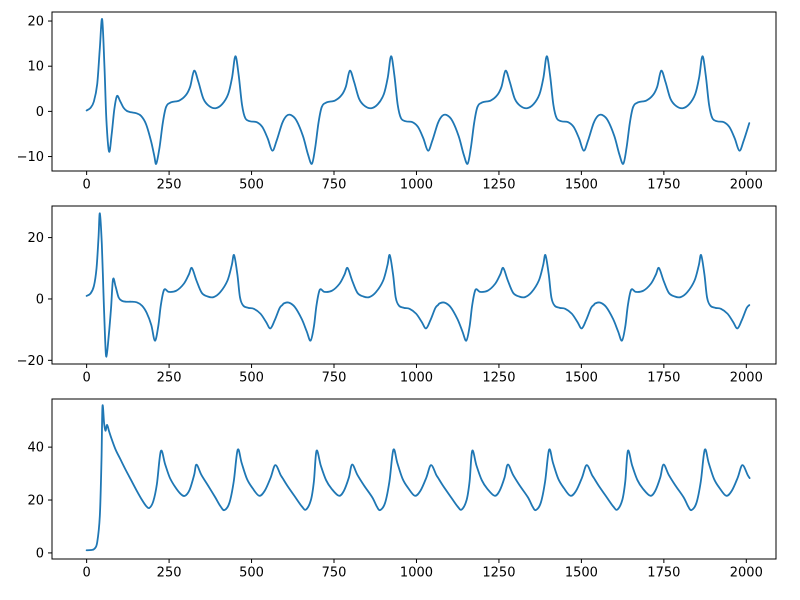 The width and height of the screenshot is (800, 600). What do you see at coordinates (34, 90) in the screenshot?
I see `subplot-1-y-axis: −10 0 10 20` at bounding box center [34, 90].